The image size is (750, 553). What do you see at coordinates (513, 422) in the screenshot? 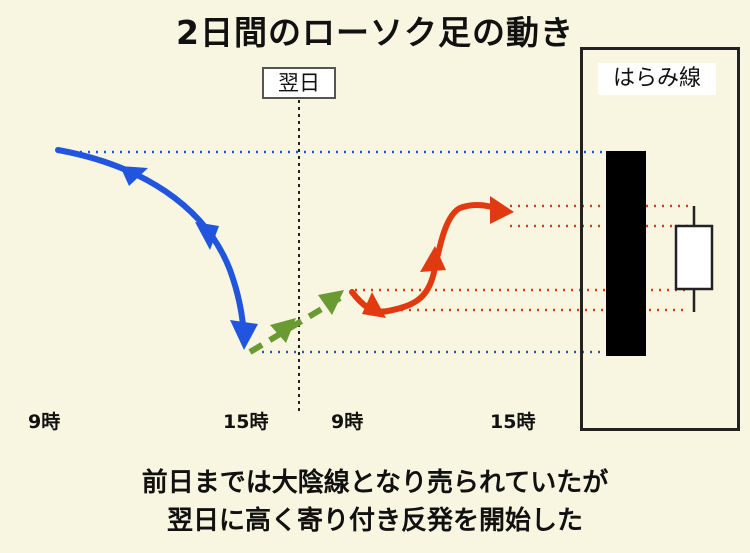
I see `time-tick-day2-close: 15時` at bounding box center [513, 422].